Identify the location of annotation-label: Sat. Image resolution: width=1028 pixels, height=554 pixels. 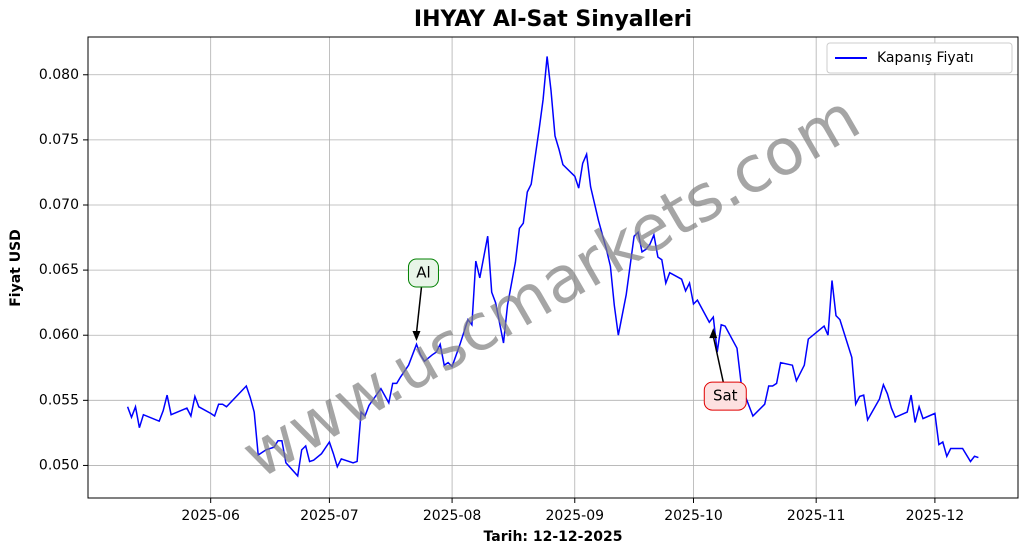
(725, 396).